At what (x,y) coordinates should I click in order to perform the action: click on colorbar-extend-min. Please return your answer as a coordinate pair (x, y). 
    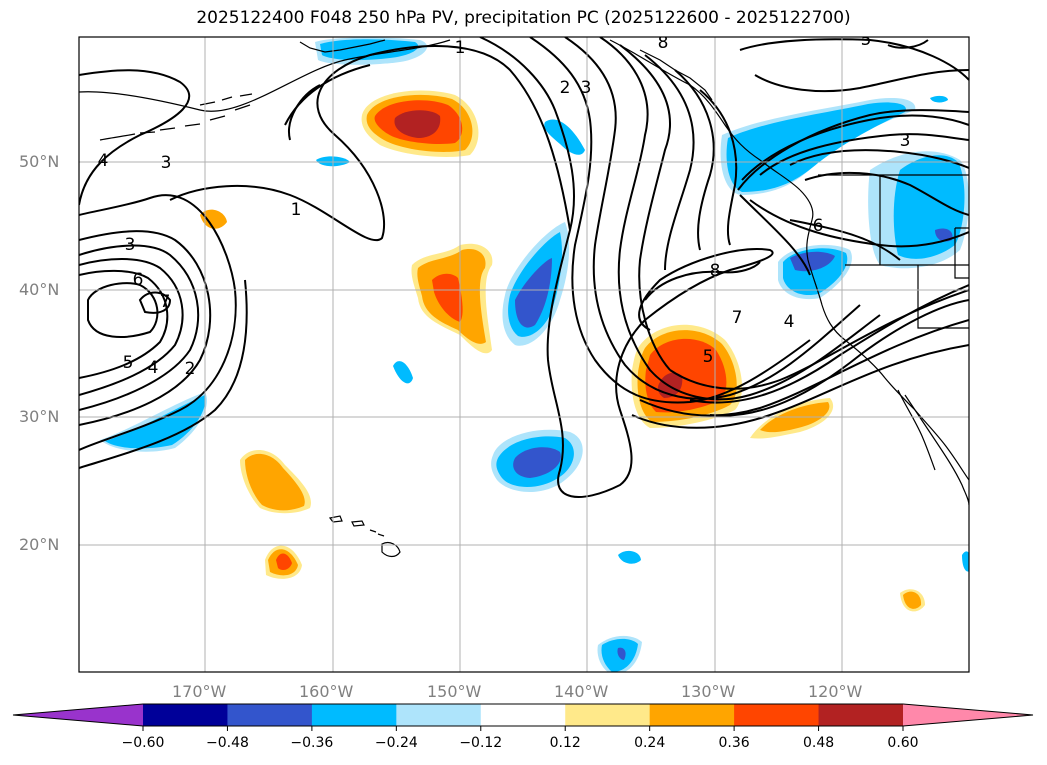
    Looking at the image, I should click on (78, 715).